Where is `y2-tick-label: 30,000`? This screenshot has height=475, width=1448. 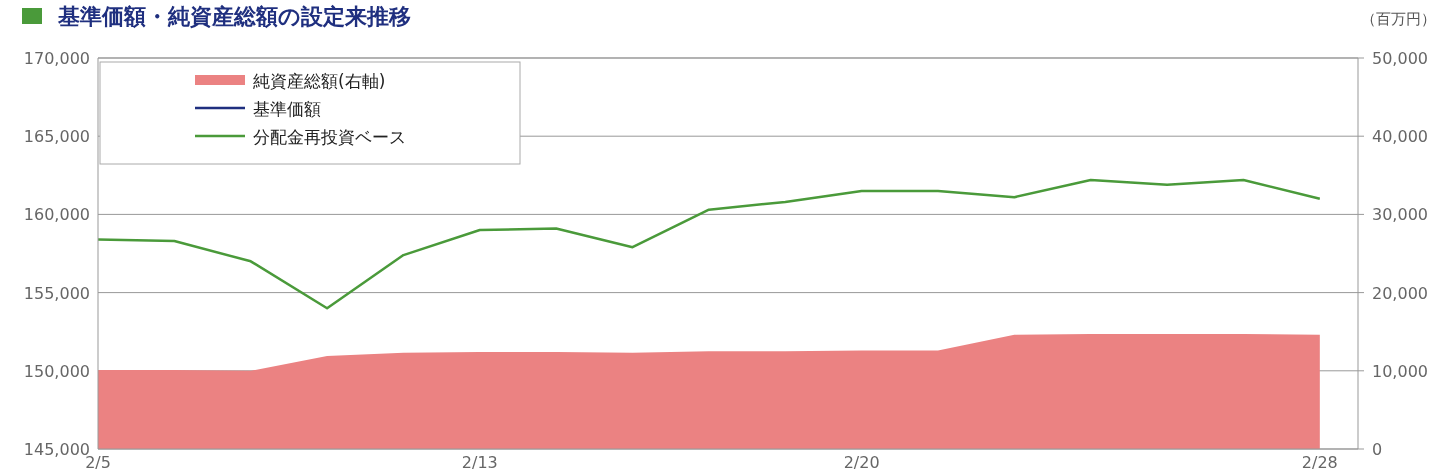
y2-tick-label: 30,000 is located at coordinates (1400, 215).